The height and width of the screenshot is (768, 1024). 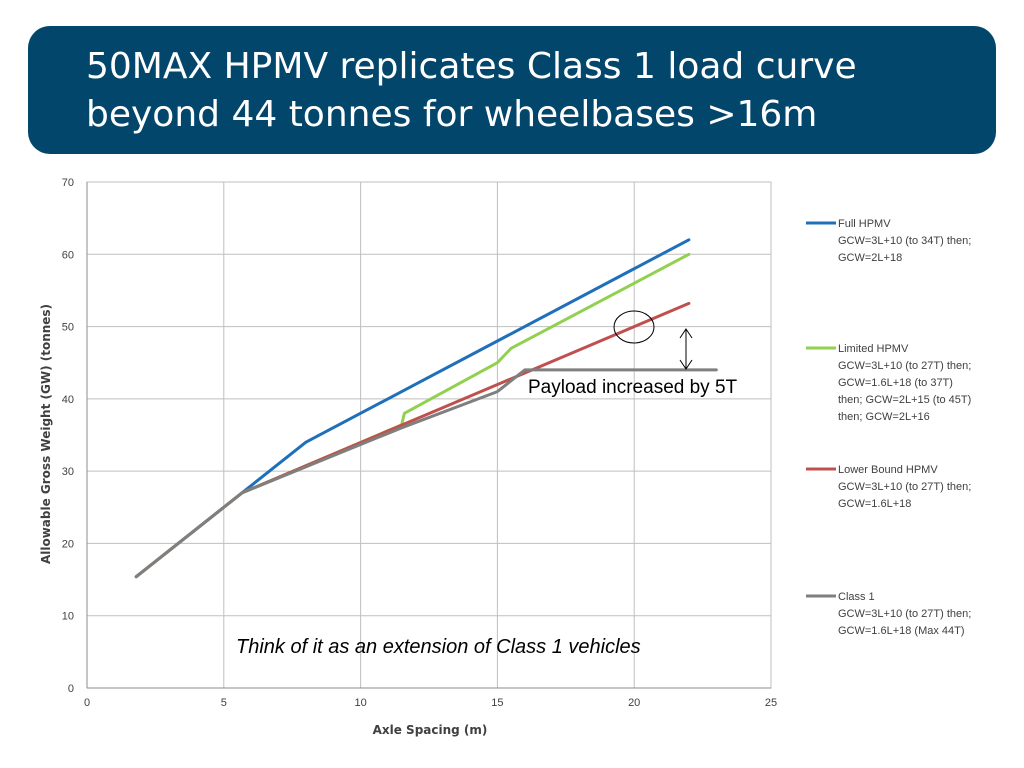 What do you see at coordinates (686, 364) in the screenshot?
I see `payload-arrow-head-bottom` at bounding box center [686, 364].